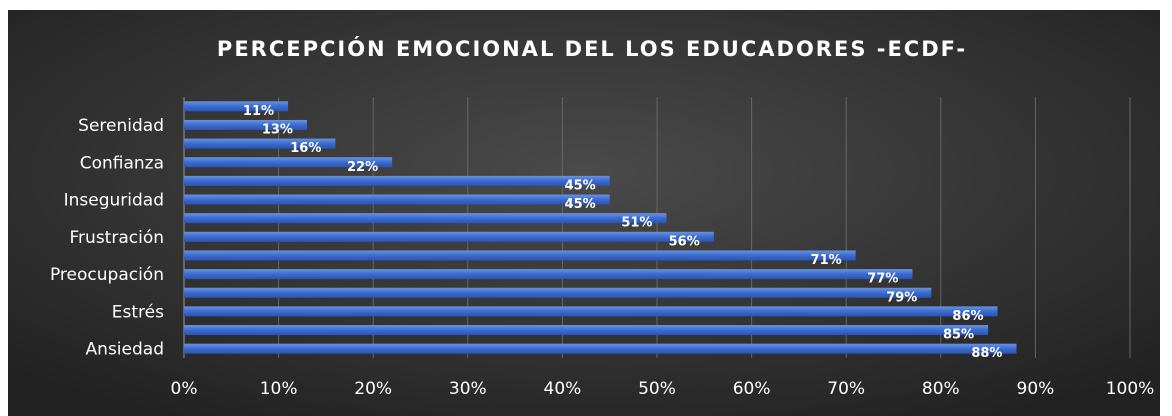 The height and width of the screenshot is (416, 1172). I want to click on value-label: 88%, so click(986, 353).